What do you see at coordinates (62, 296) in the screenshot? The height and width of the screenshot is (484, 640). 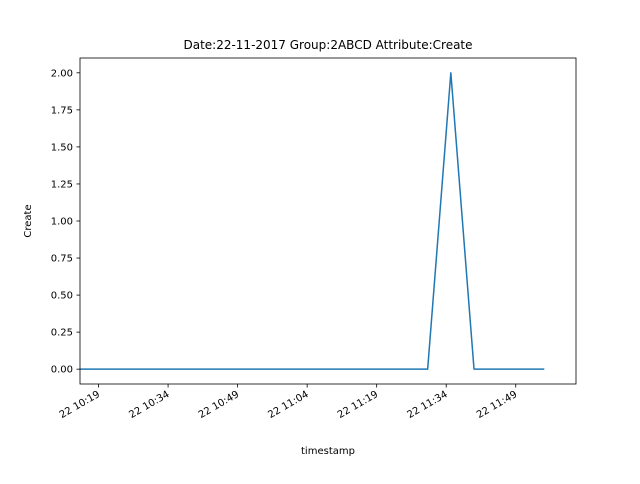 I see `y-tick-label: 0.50` at bounding box center [62, 296].